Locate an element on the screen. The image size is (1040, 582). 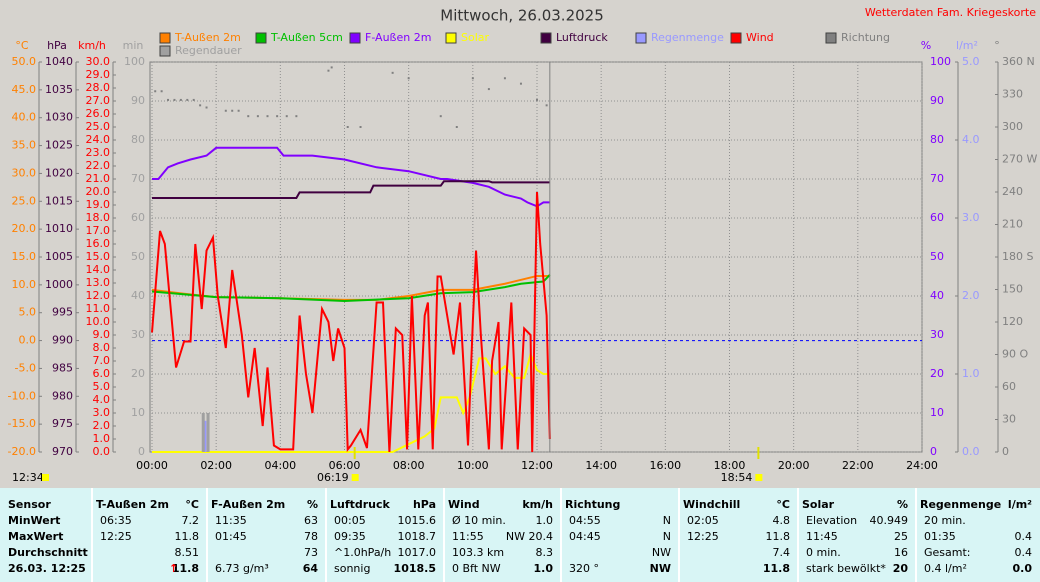
x-tick-label: 24:00 is located at coordinates (922, 465).